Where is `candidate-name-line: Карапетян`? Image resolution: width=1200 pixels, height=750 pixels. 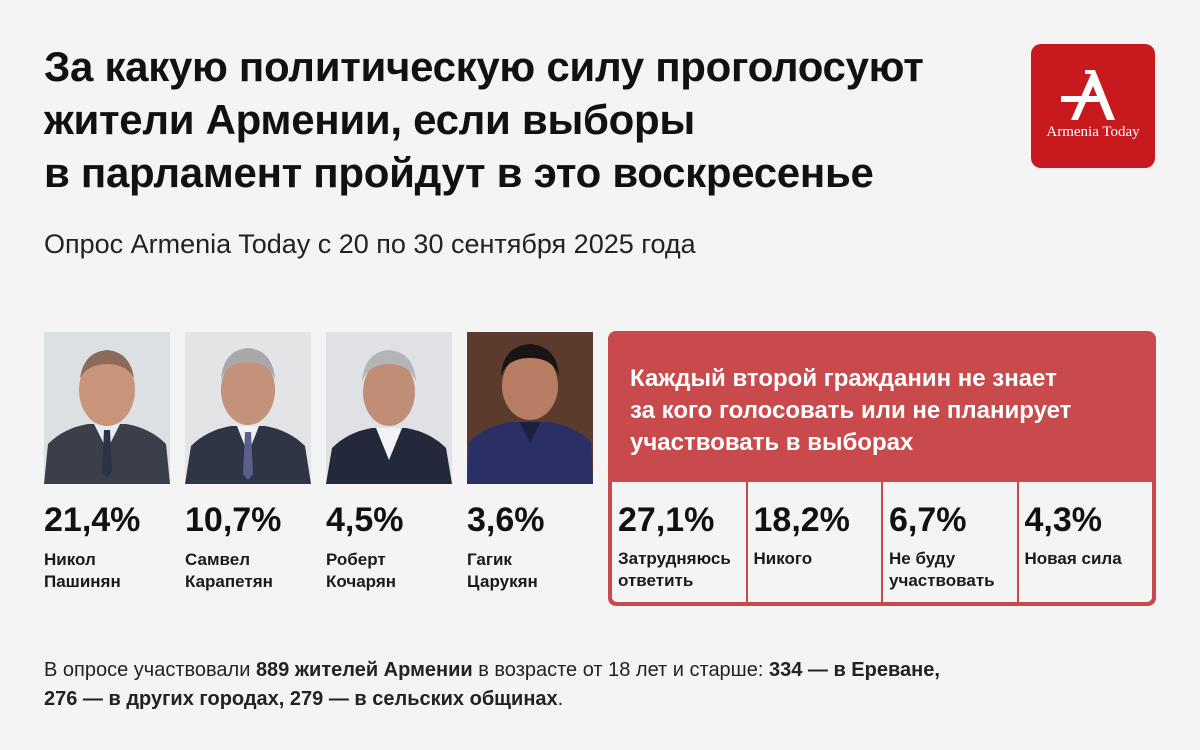
candidate-name-line: Карапетян is located at coordinates (229, 581).